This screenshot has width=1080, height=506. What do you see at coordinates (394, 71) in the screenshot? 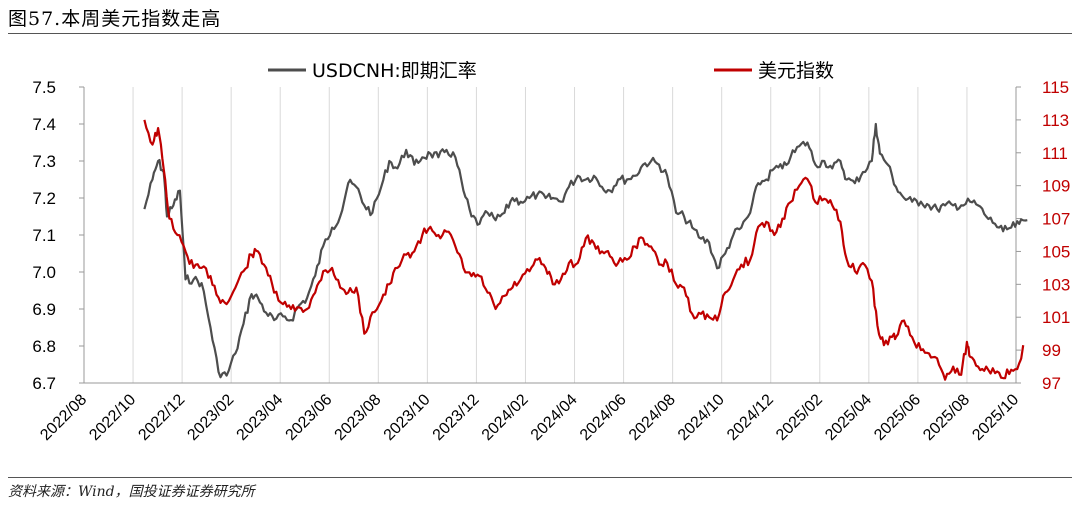
I see `legend-label-usdcnh: USDCNH:即期汇率` at bounding box center [394, 71].